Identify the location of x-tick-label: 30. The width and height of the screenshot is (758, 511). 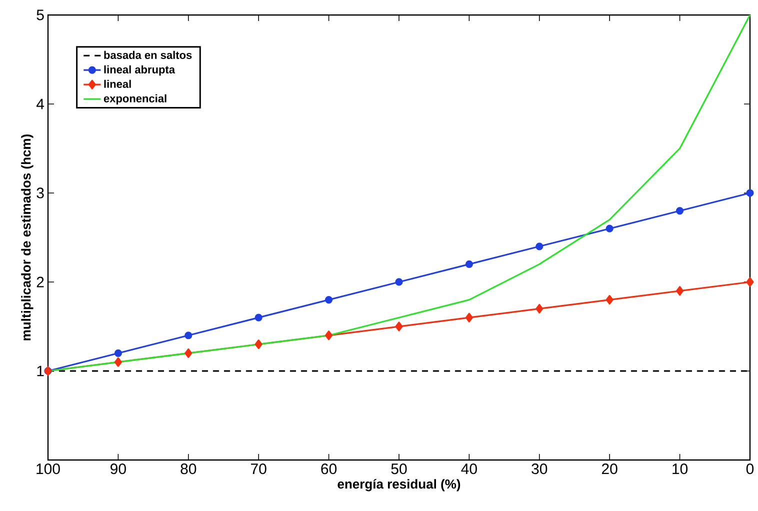
(540, 469).